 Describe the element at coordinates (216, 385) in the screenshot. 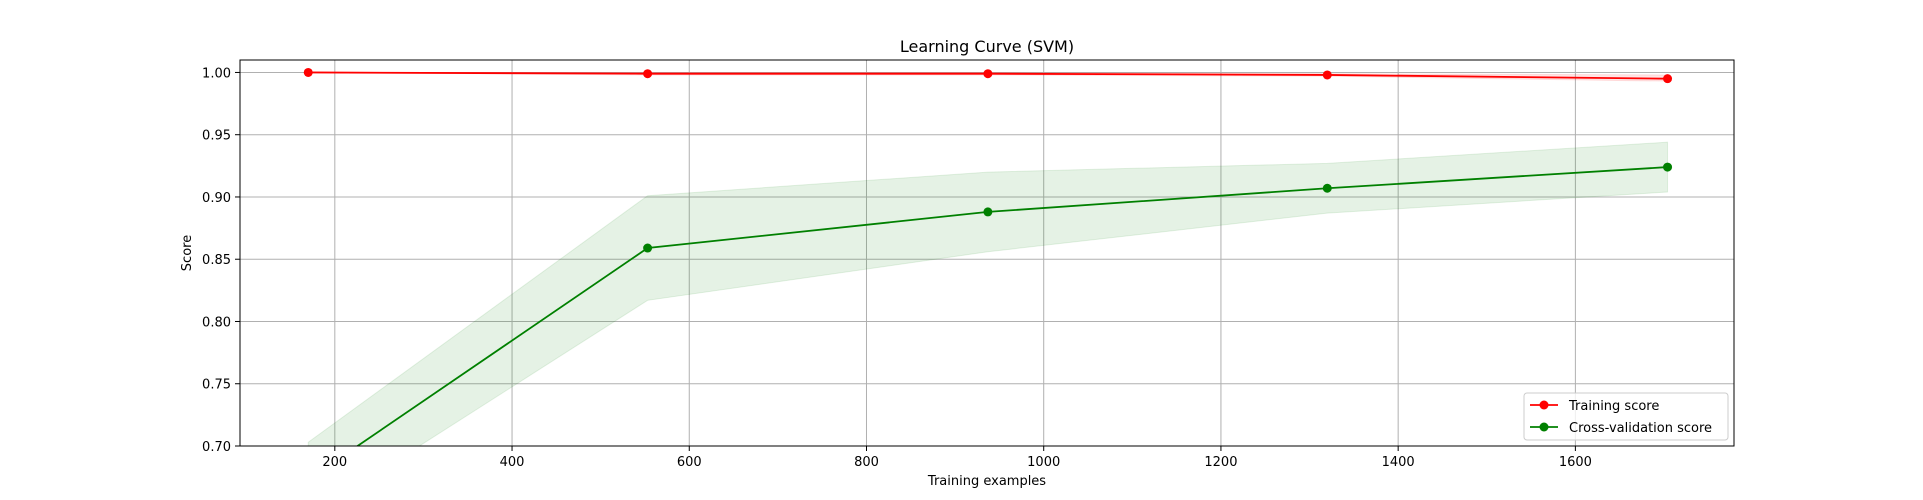

I see `y-tick-label: 0.75` at that location.